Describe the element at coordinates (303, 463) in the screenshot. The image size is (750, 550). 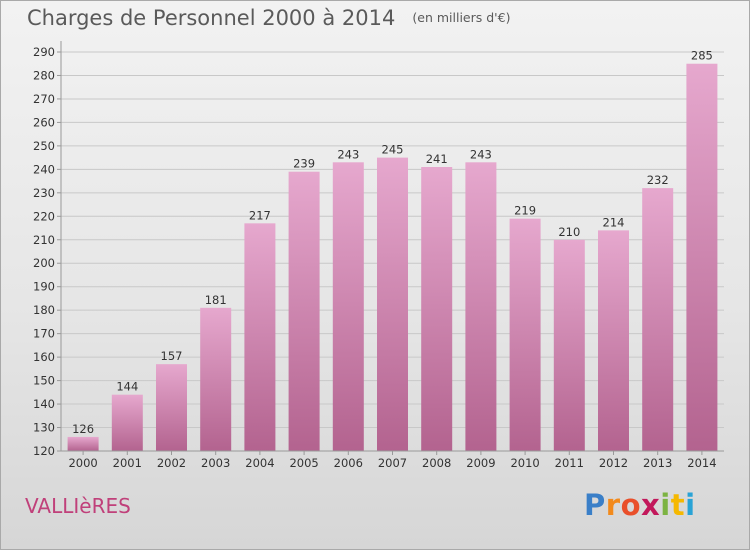
I see `x-tick-label: 2005` at that location.